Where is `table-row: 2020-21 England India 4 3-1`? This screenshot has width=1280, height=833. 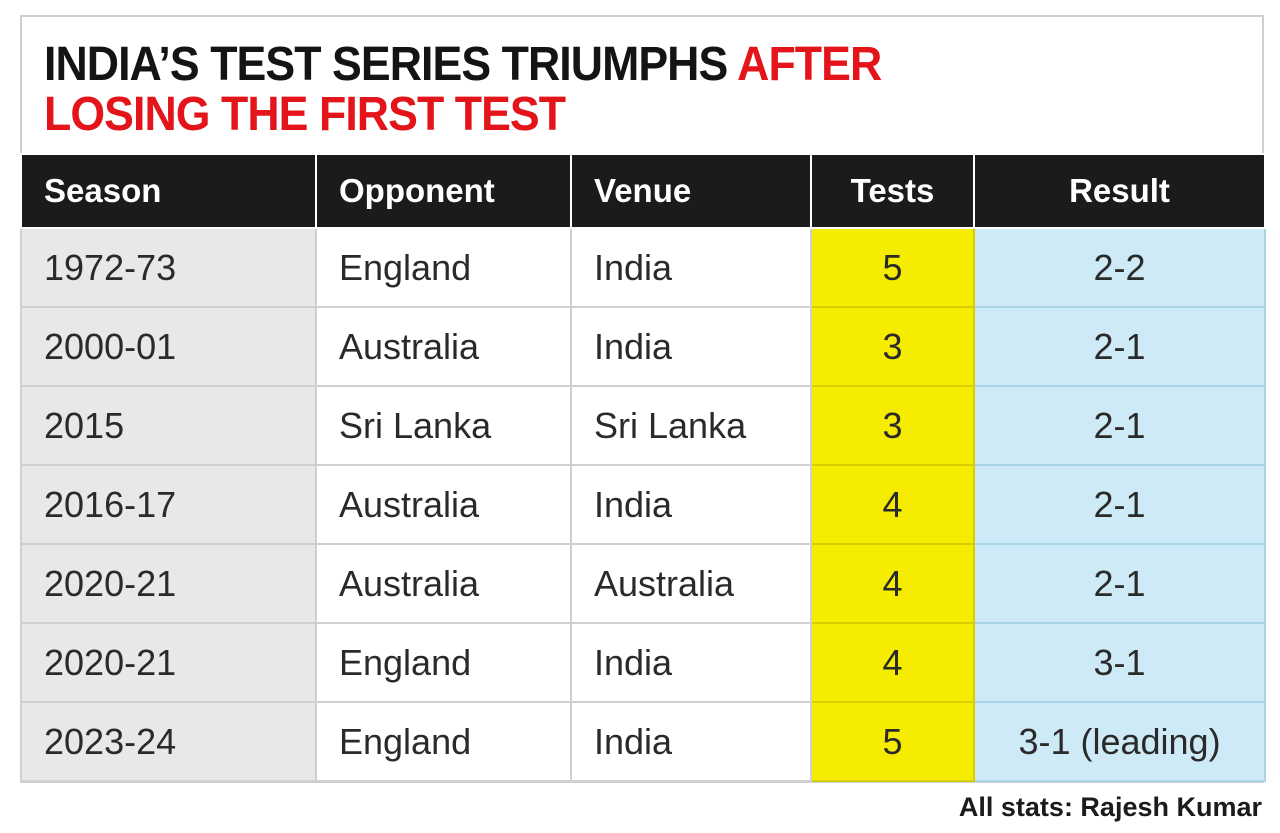
table-row: 2020-21 England India 4 3-1 is located at coordinates (643, 662).